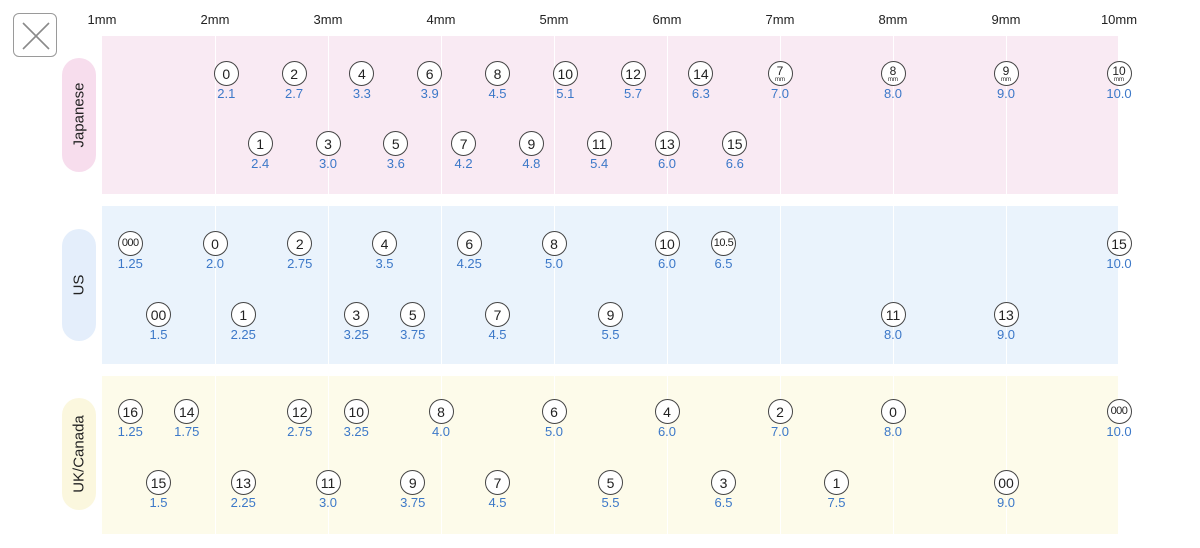 The width and height of the screenshot is (1200, 548). Describe the element at coordinates (700, 93) in the screenshot. I see `needle-mm-value: 6.3` at that location.